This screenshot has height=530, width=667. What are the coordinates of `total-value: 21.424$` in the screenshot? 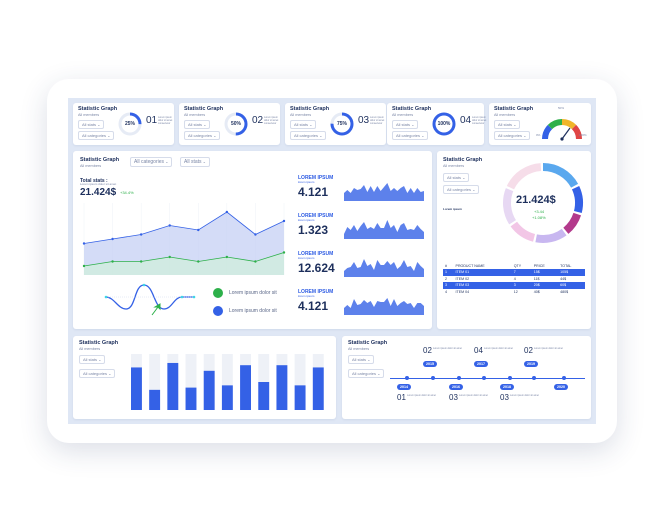 It's located at (98, 192).